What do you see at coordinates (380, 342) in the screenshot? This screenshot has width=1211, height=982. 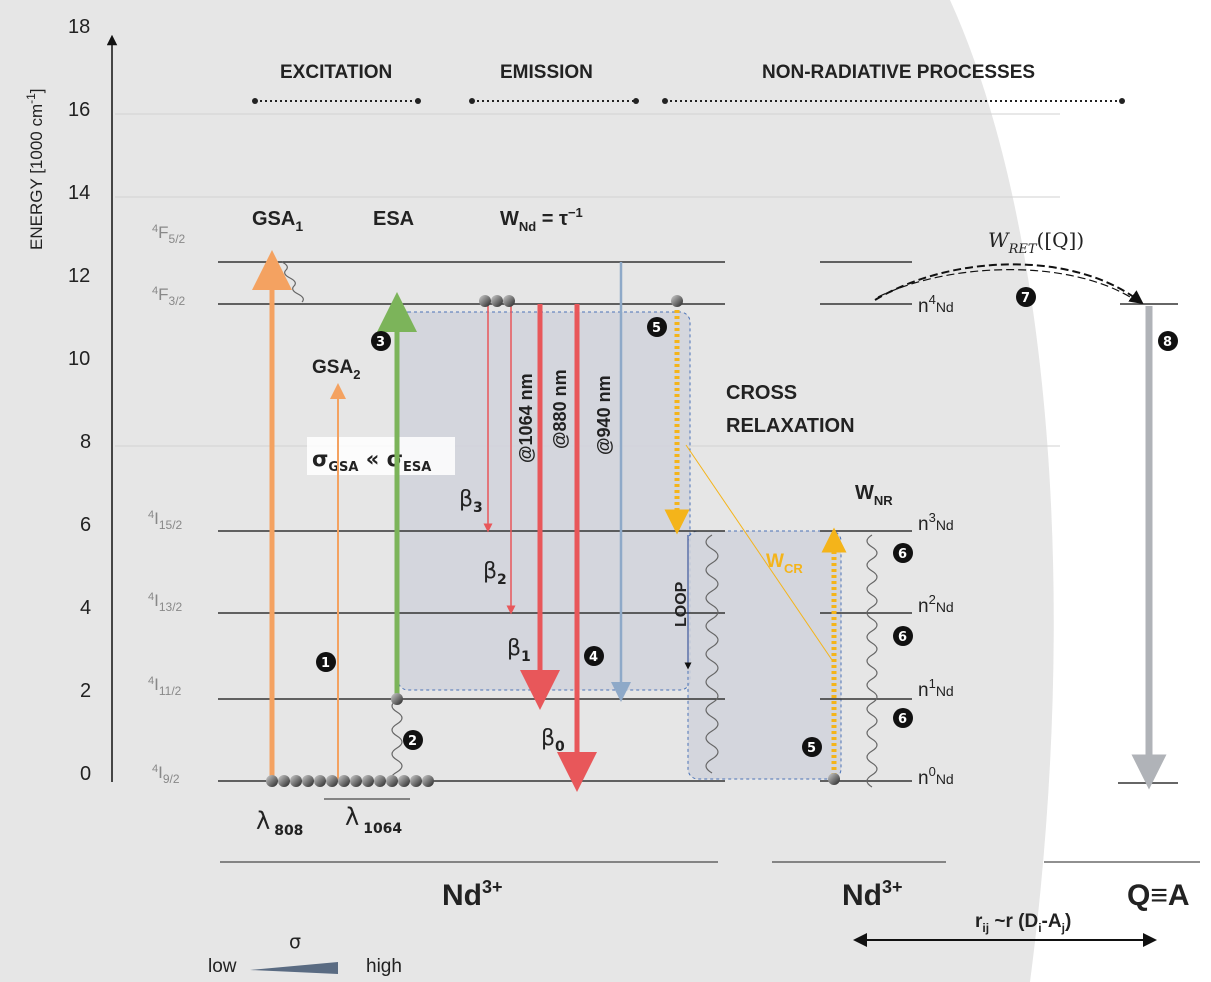 I see `svg-text: 3` at bounding box center [380, 342].